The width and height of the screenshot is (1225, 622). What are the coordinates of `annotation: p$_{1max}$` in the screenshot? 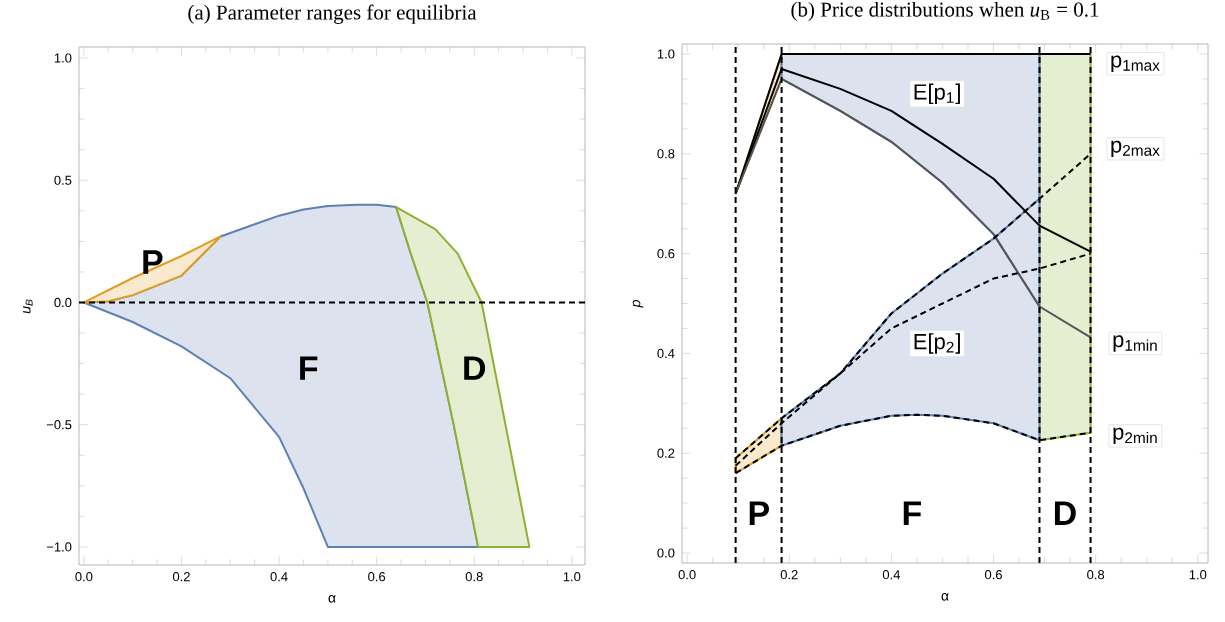 It's located at (1135, 63).